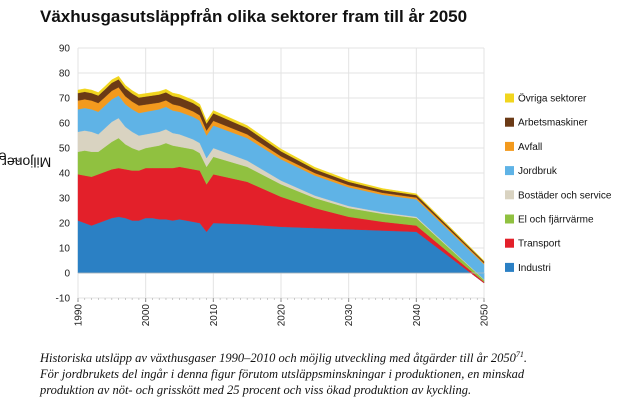  Describe the element at coordinates (519, 354) in the screenshot. I see `caption-footnote-ref: 71` at that location.